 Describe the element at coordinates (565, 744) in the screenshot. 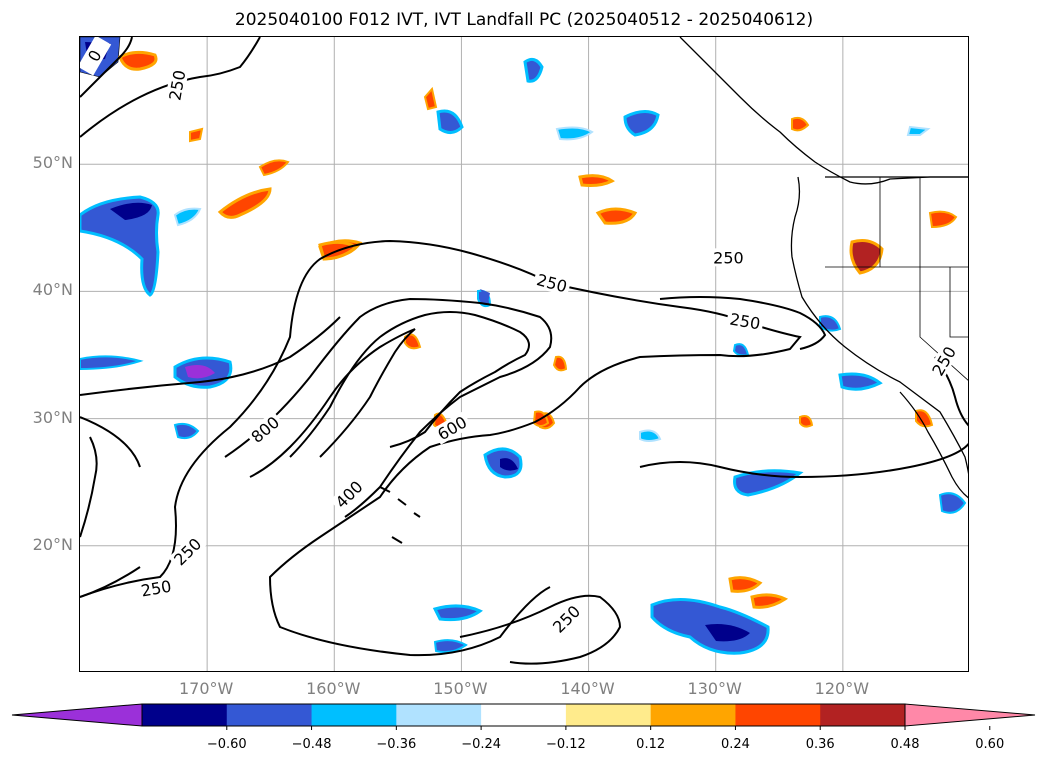

I see `colorbar-tick-label: −0.12` at that location.